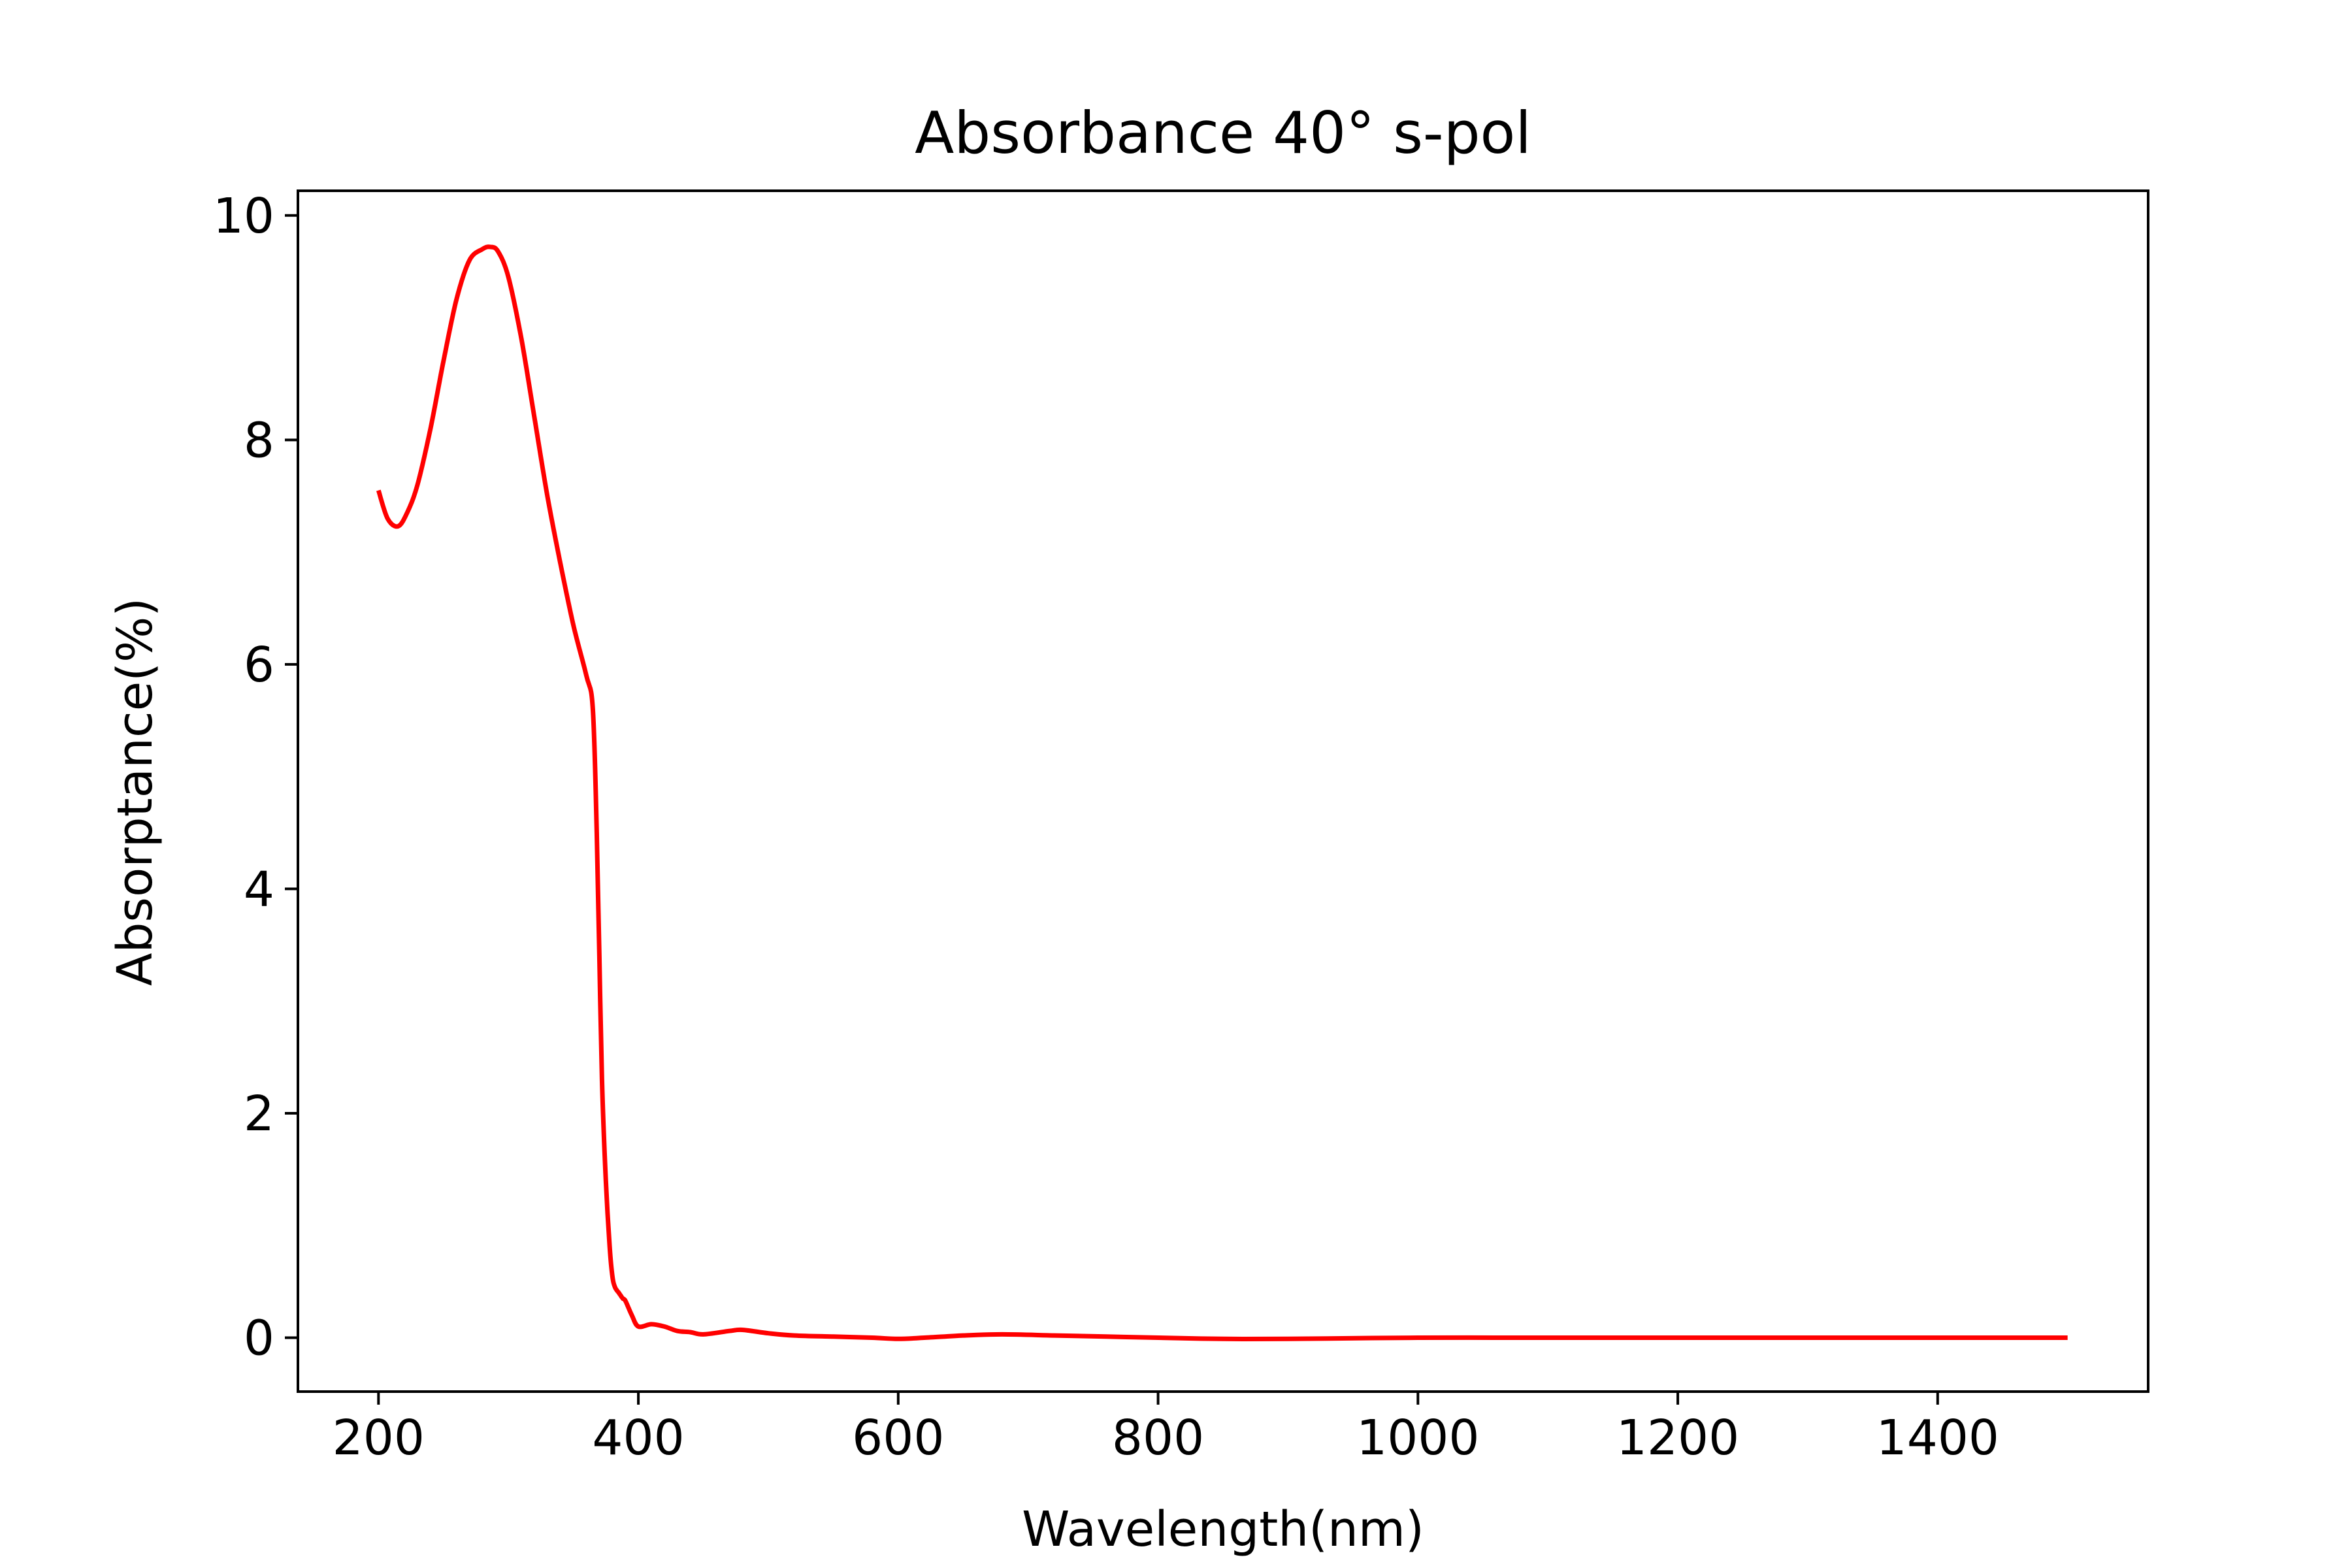  I want to click on x-tick-label: 1200, so click(1677, 1438).